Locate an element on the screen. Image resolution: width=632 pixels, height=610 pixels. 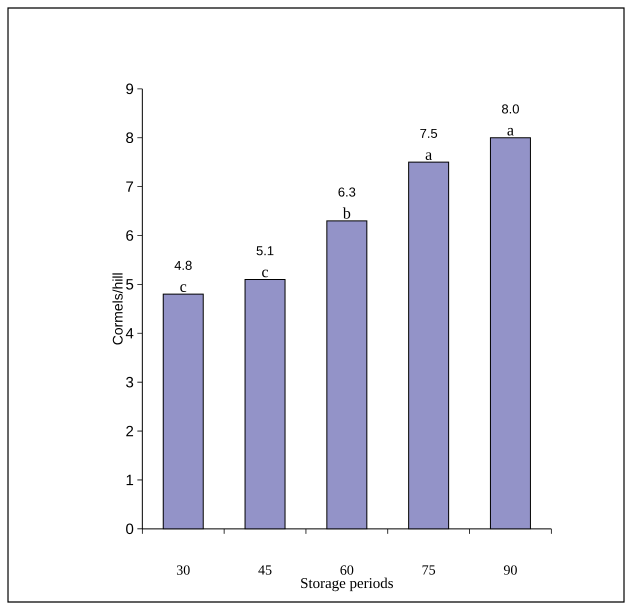
y-tick-label: 6 is located at coordinates (130, 235).